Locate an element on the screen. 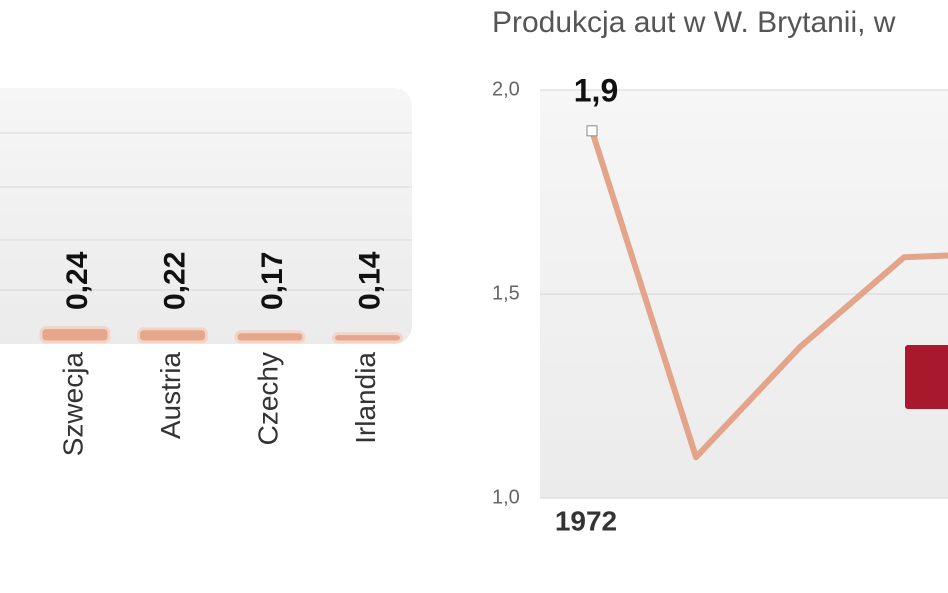 The image size is (948, 593). x-tick-label: Irlandia is located at coordinates (365, 398).